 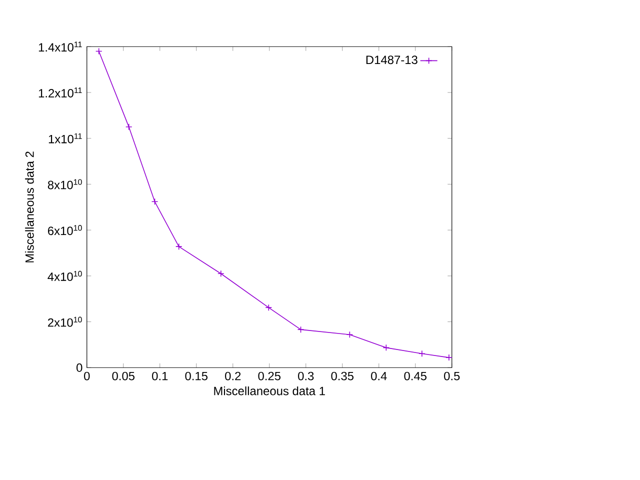 I want to click on x-tick-label: 0, so click(x=87, y=376).